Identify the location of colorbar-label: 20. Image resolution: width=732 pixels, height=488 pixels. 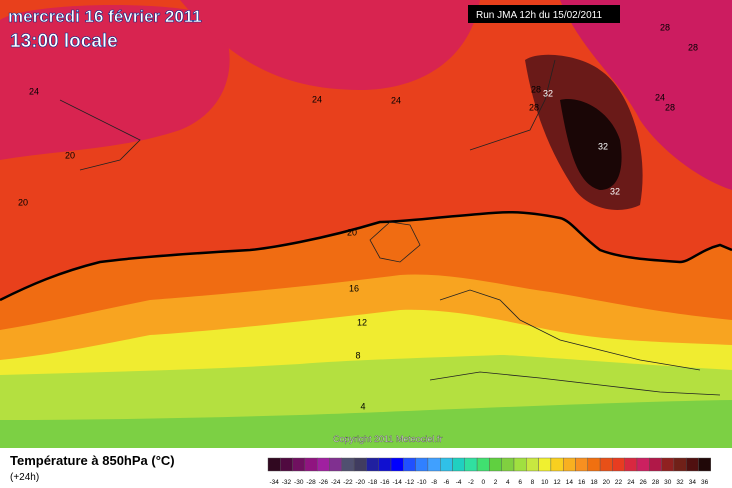
(607, 482).